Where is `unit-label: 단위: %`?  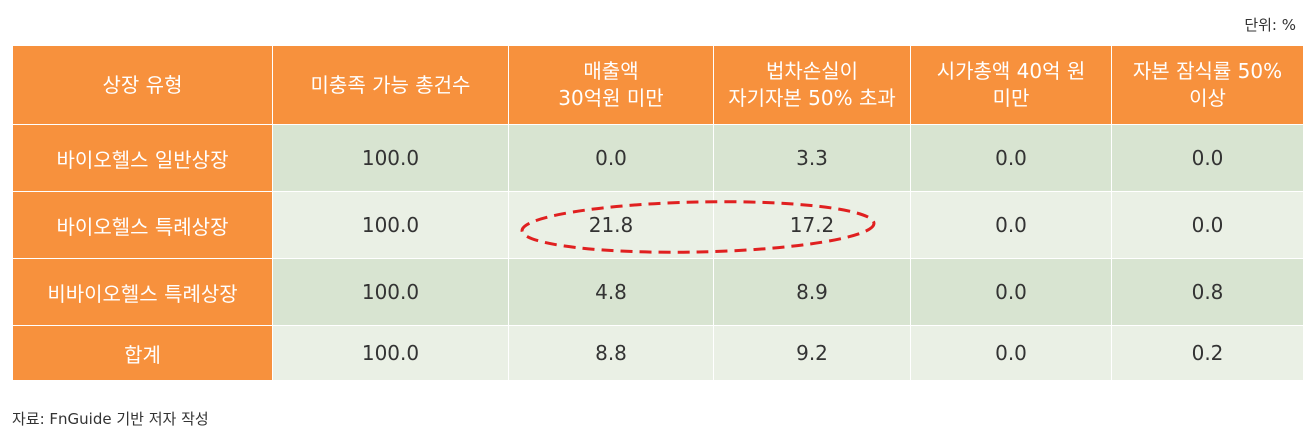 unit-label: 단위: % is located at coordinates (1270, 25).